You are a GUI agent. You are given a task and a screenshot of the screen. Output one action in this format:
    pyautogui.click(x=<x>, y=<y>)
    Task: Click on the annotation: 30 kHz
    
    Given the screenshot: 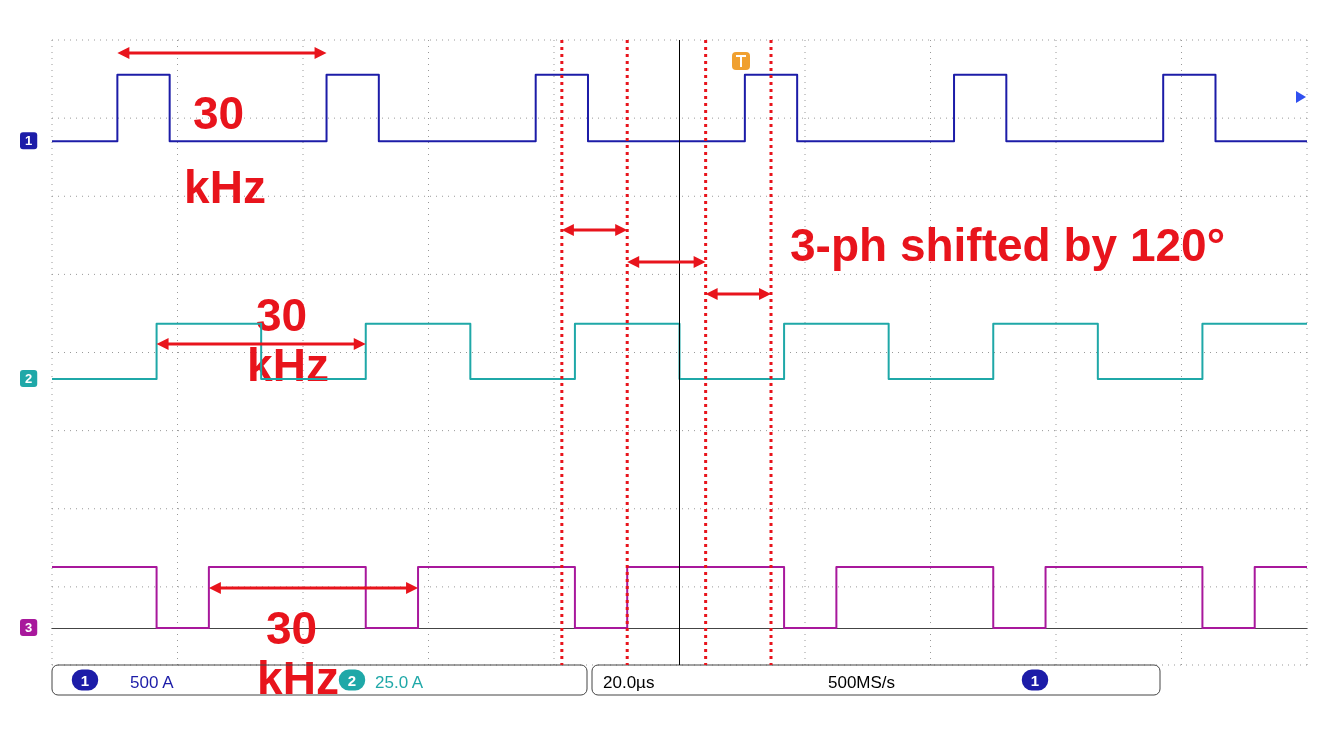 What is the action you would take?
    pyautogui.click(x=225, y=150)
    